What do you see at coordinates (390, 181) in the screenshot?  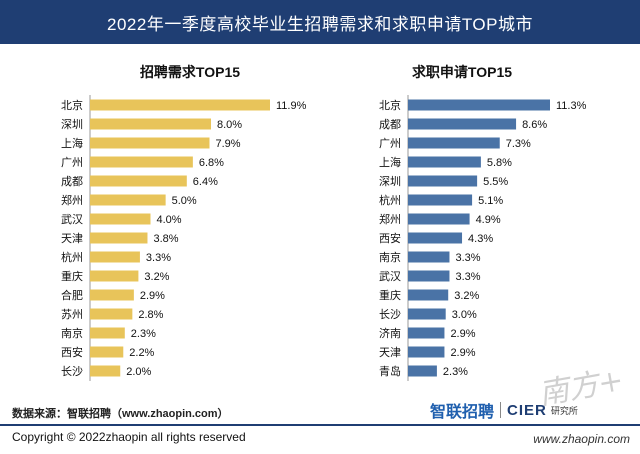 I see `apply-category-label: 深圳` at bounding box center [390, 181].